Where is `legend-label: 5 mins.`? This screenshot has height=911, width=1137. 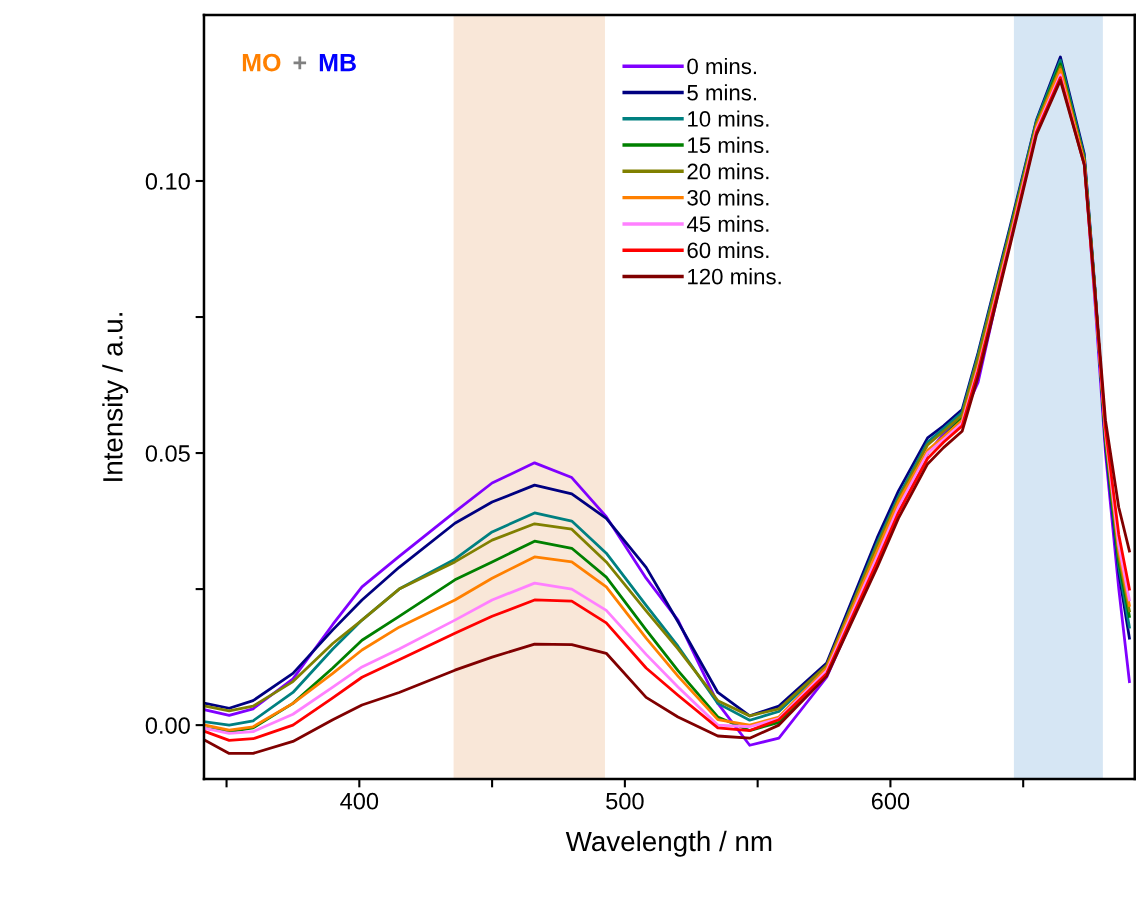
legend-label: 5 mins. is located at coordinates (722, 92).